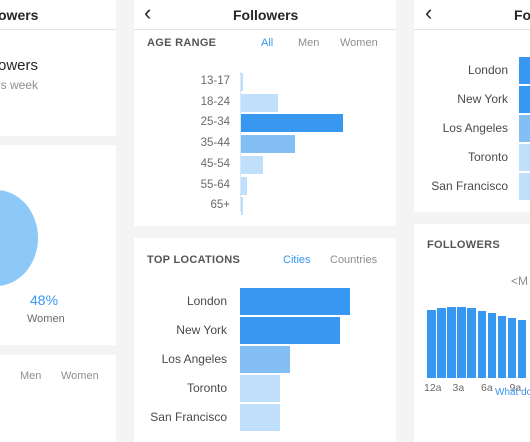 The height and width of the screenshot is (442, 530). I want to click on learn-more-link: What do, so click(512, 392).